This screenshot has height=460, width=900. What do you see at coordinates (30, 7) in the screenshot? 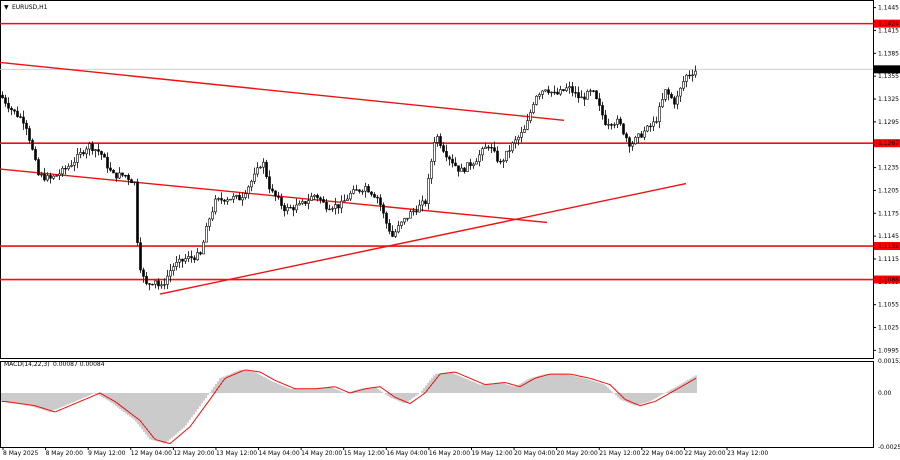
I see `symbol-title: EURUSD,H1` at bounding box center [30, 7].